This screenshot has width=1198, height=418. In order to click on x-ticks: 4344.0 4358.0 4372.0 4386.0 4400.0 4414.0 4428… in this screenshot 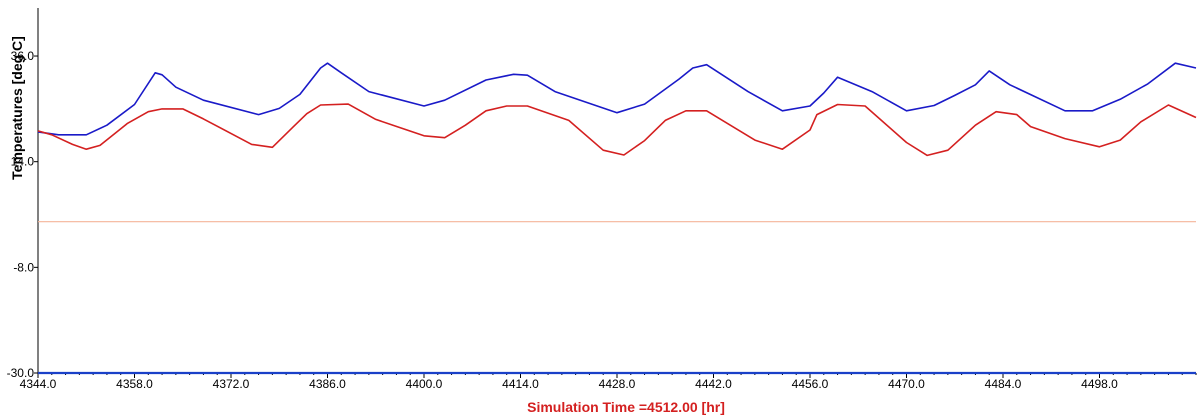, I will do `click(608, 382)`.